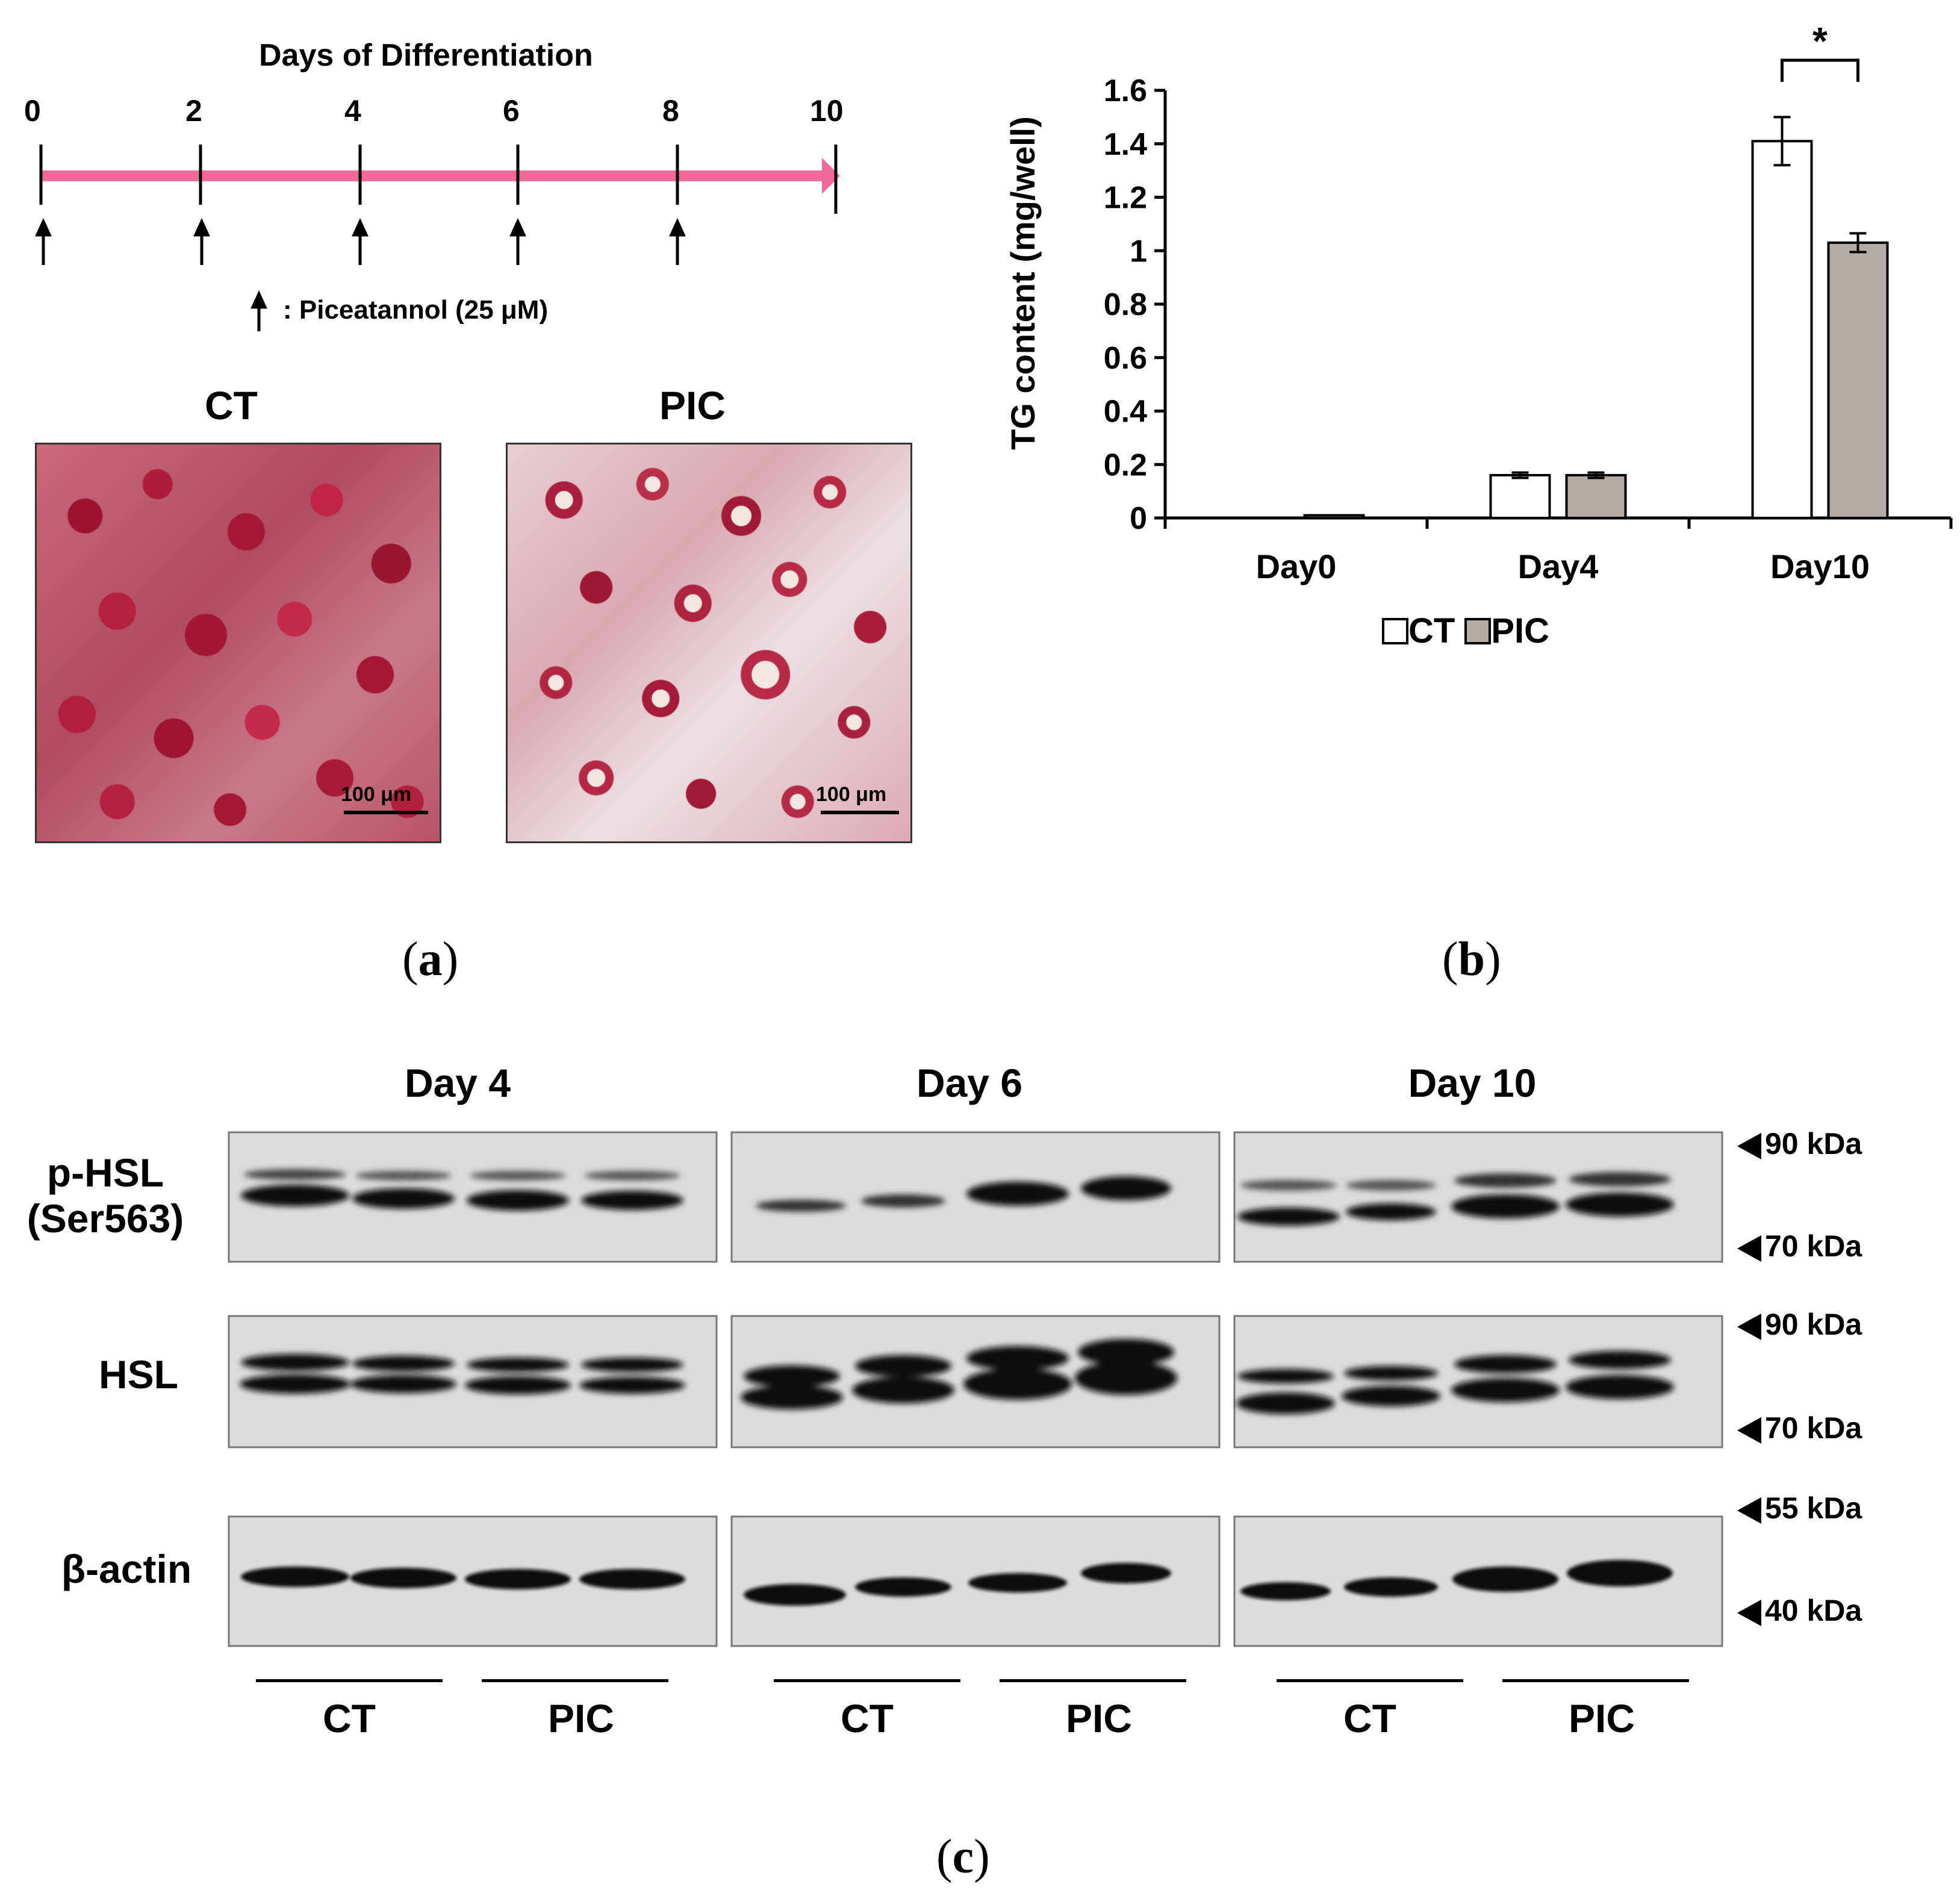  What do you see at coordinates (1334, 516) in the screenshot?
I see `bar-pic-day0` at bounding box center [1334, 516].